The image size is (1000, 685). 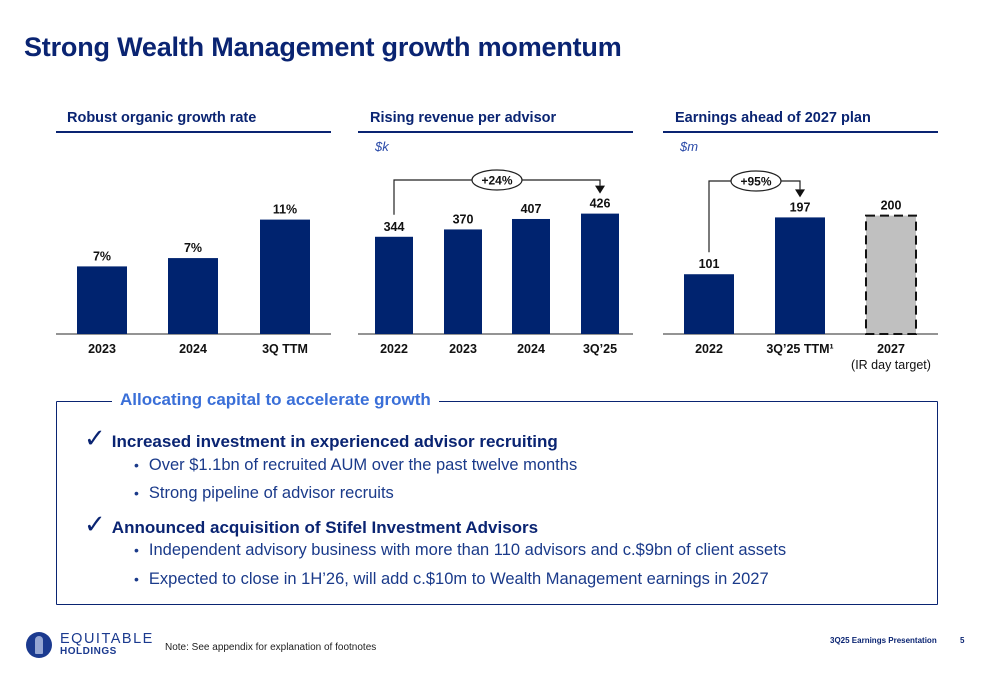 I want to click on chart2-unit-label: $k, so click(x=382, y=146).